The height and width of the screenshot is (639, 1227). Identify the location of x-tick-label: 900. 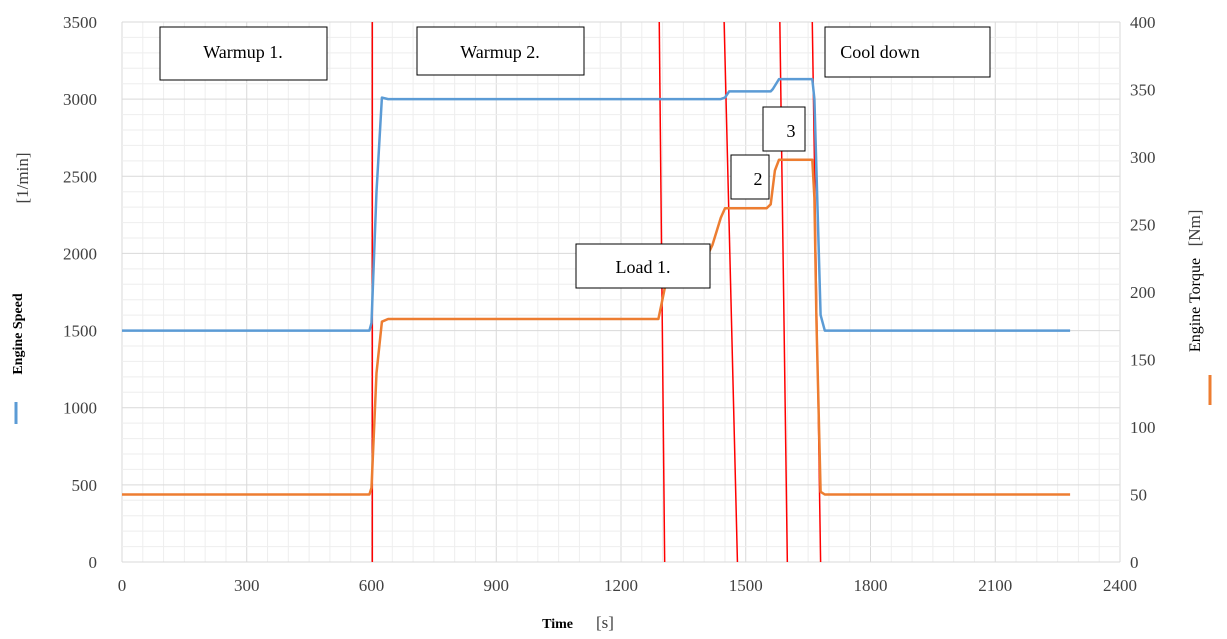
(497, 585).